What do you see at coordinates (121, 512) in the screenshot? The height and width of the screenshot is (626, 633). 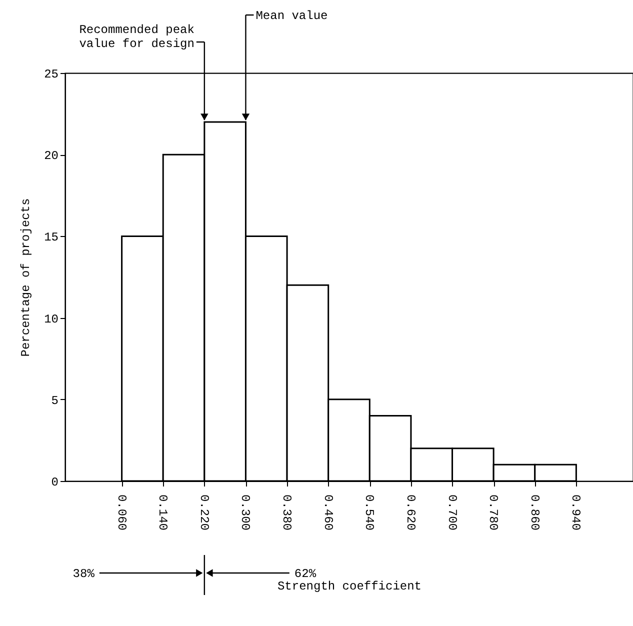 I see `x-tick-label: 0.060` at bounding box center [121, 512].